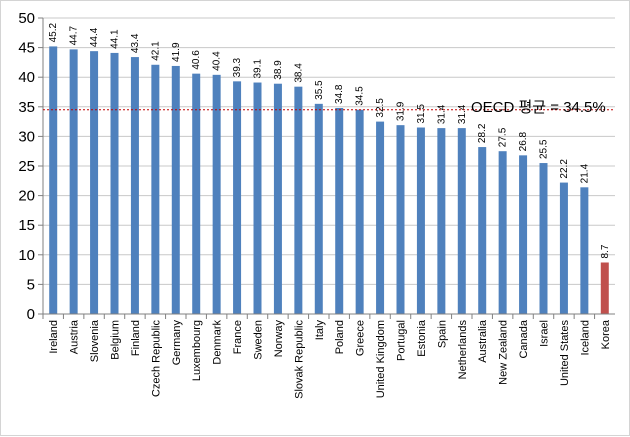  I want to click on y-tick-label: 30, so click(26, 136).